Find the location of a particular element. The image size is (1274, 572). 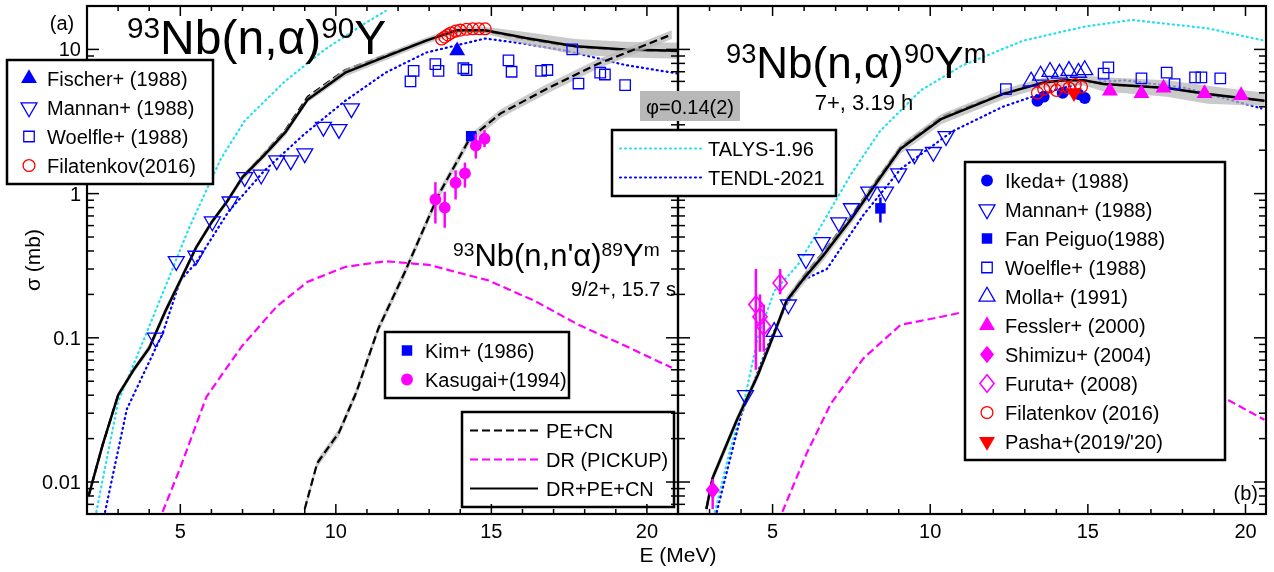

annotation: (b) is located at coordinates (1245, 493).